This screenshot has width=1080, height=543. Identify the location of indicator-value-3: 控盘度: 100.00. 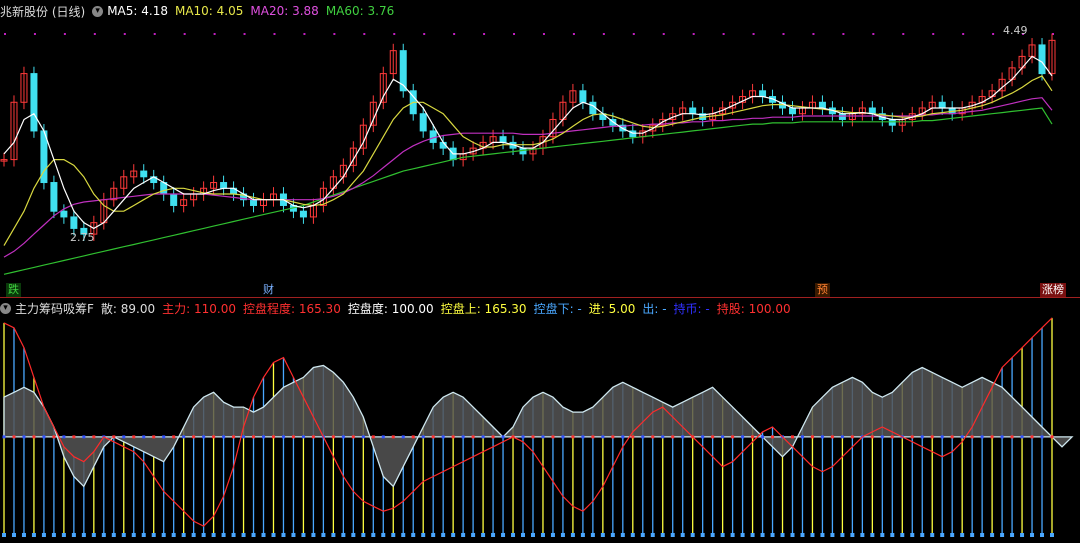
(390, 308).